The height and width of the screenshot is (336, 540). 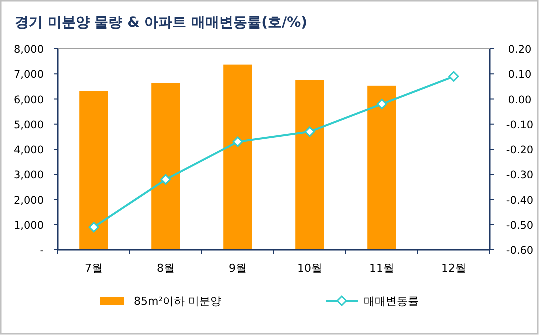 I want to click on y-tick-label: 3,000, so click(x=29, y=176).